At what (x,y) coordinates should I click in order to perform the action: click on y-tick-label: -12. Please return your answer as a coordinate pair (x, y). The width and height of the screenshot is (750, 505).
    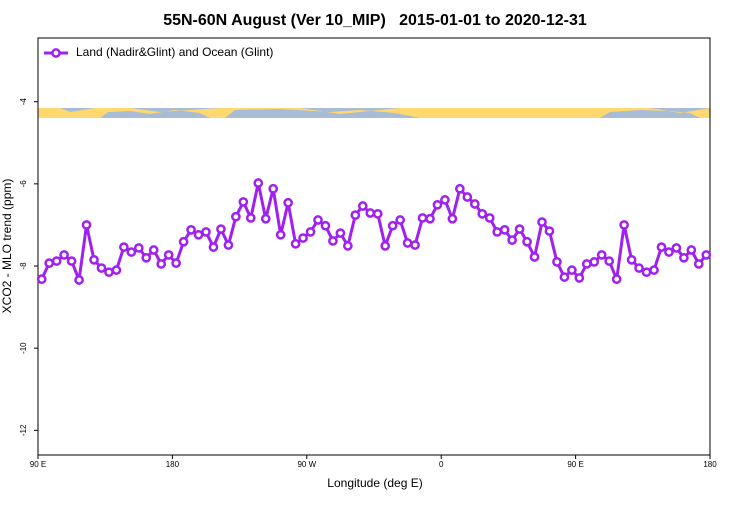
    Looking at the image, I should click on (23, 430).